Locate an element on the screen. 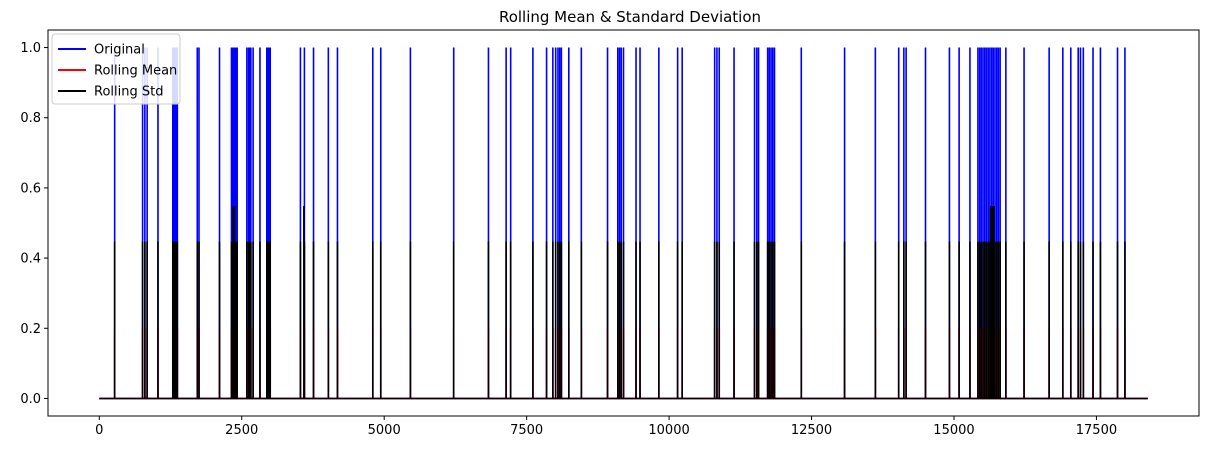  y-tick-label: 0.6 is located at coordinates (30, 188).